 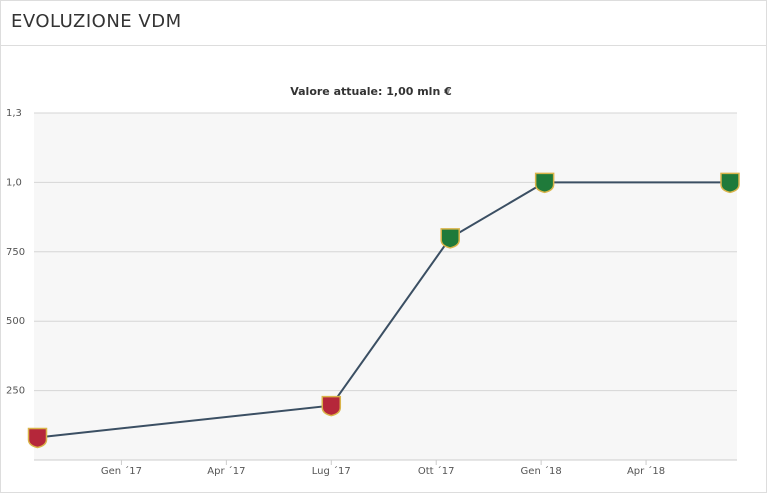 I want to click on x-tick-label: Gen ´17, so click(x=121, y=471).